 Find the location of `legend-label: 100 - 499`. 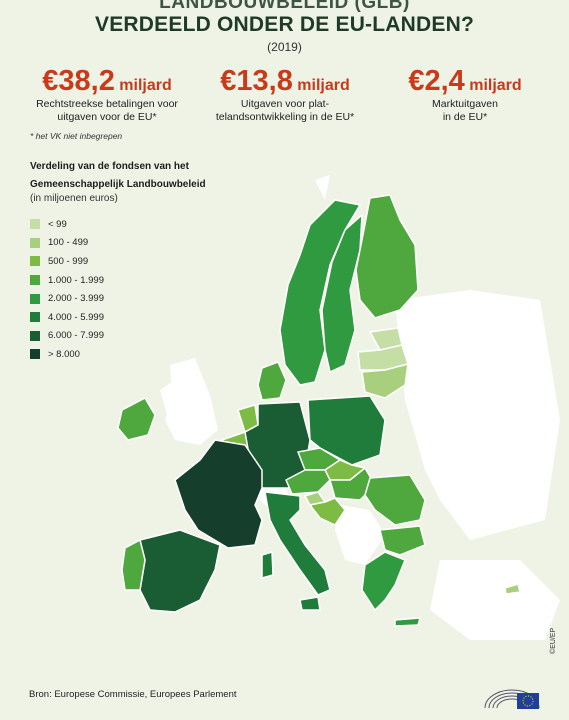

legend-label: 100 - 499 is located at coordinates (68, 243).